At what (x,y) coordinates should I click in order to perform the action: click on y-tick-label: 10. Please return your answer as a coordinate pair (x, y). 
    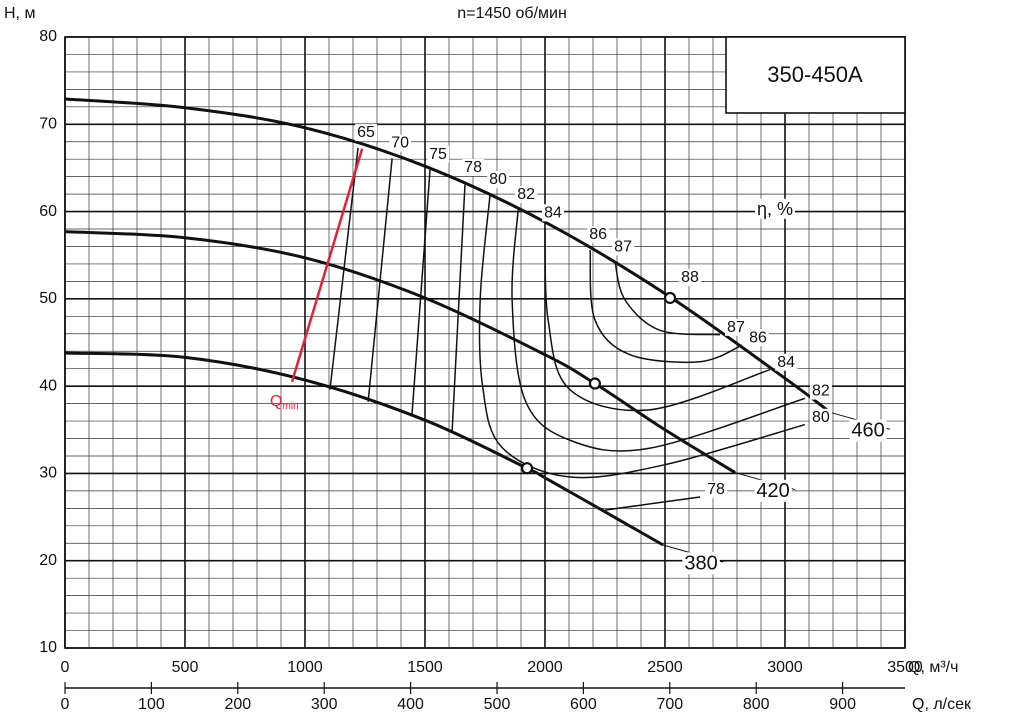
    Looking at the image, I should click on (48, 647).